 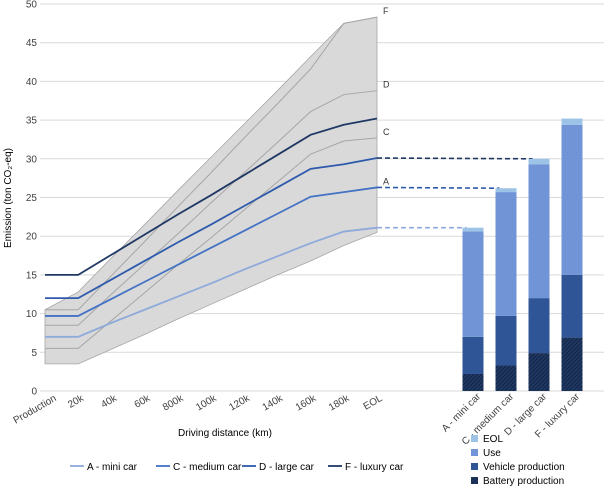 What do you see at coordinates (32, 275) in the screenshot?
I see `y-tick-label: 15` at bounding box center [32, 275].